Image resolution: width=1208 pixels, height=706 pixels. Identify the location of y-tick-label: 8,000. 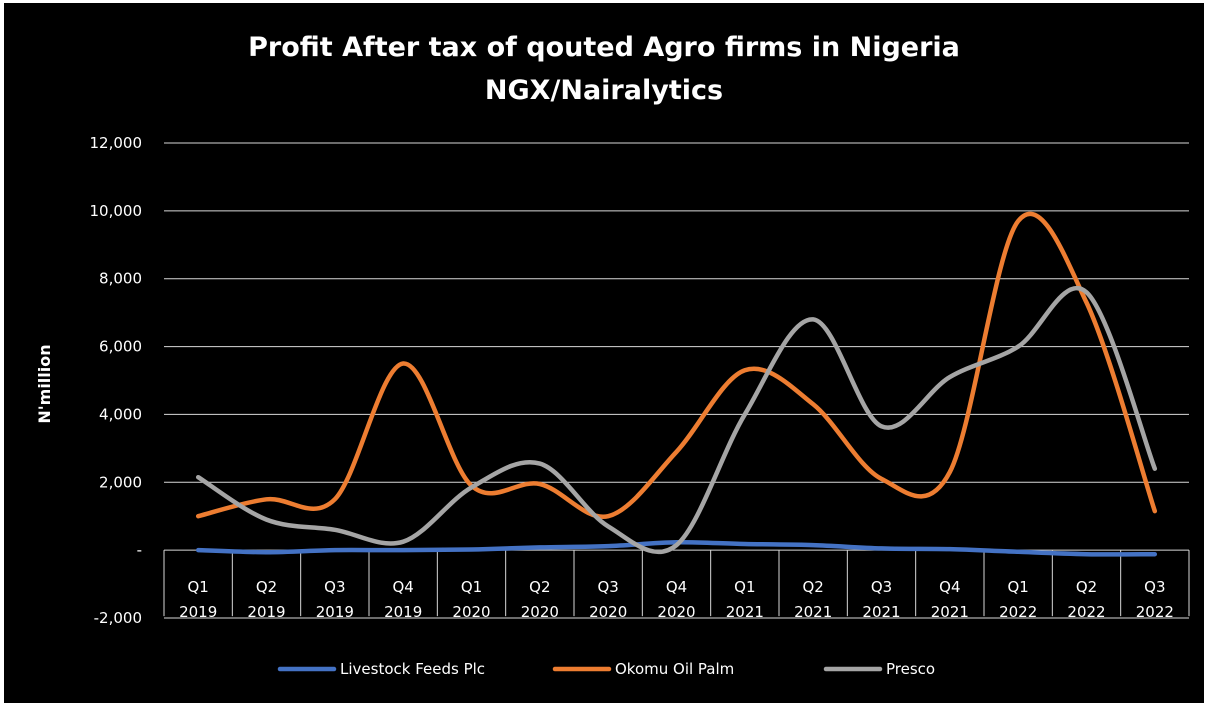
(120, 279).